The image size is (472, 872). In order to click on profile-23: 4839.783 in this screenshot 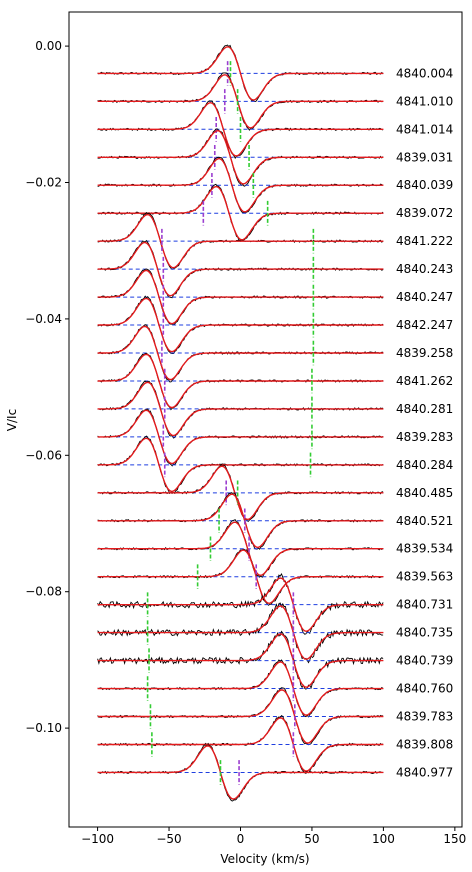, I will do `click(275, 716)`.